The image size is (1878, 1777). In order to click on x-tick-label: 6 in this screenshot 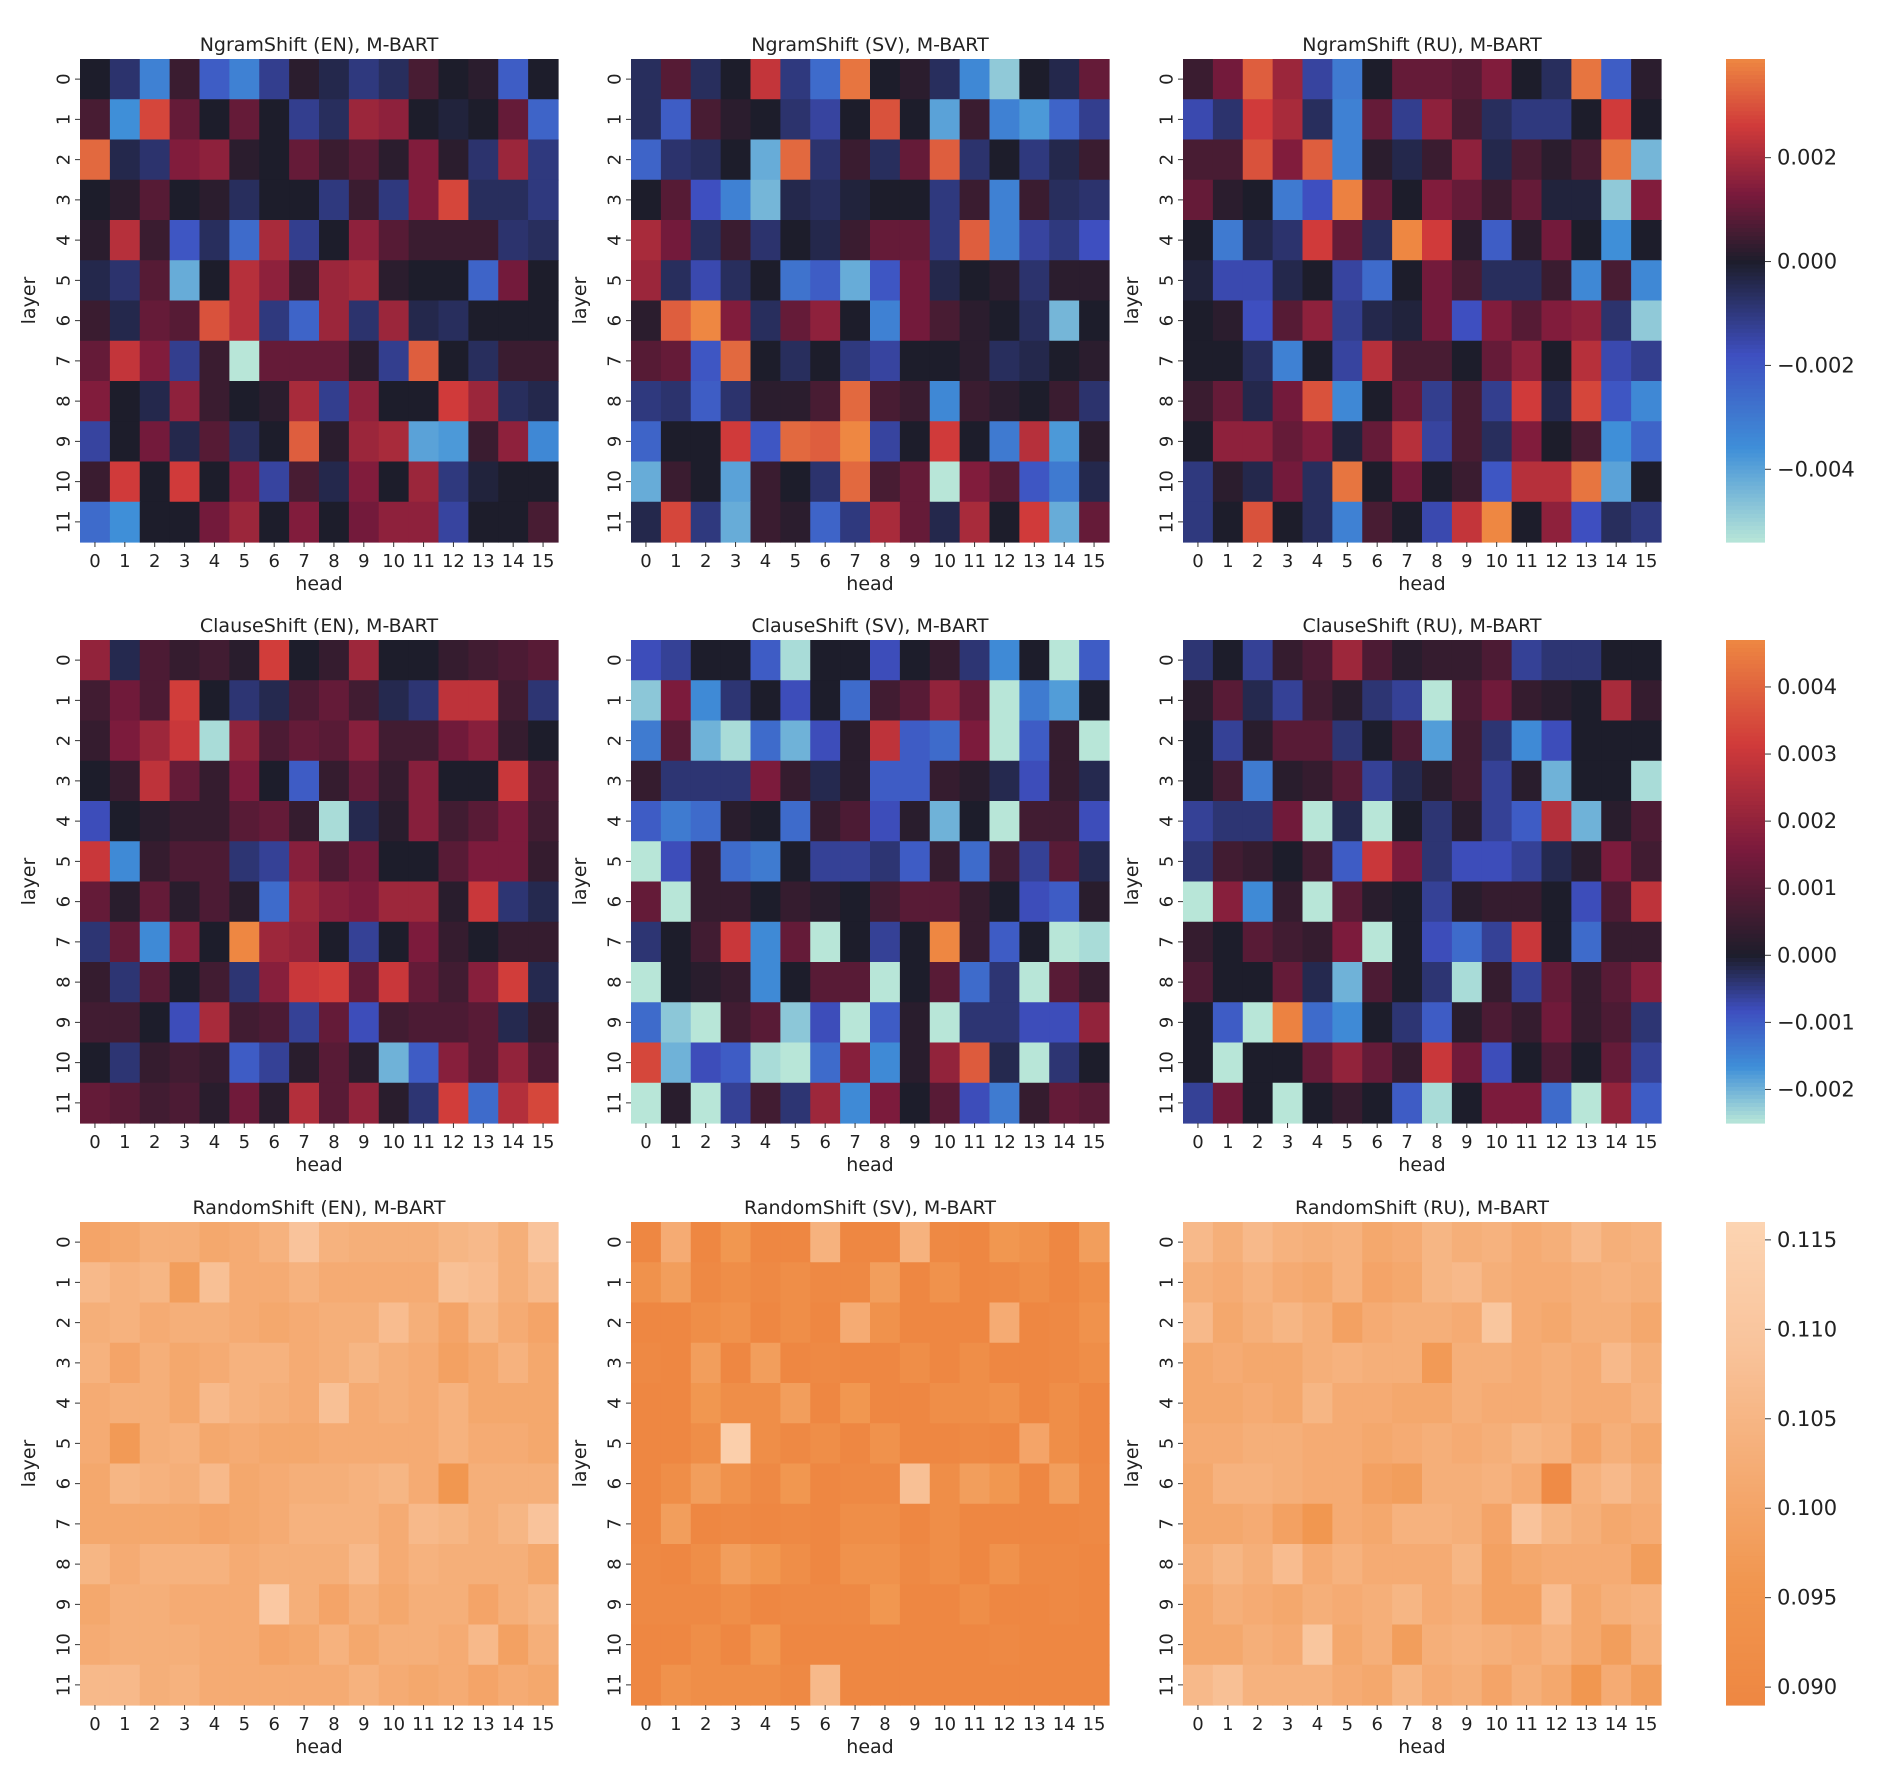, I will do `click(1376, 1142)`.